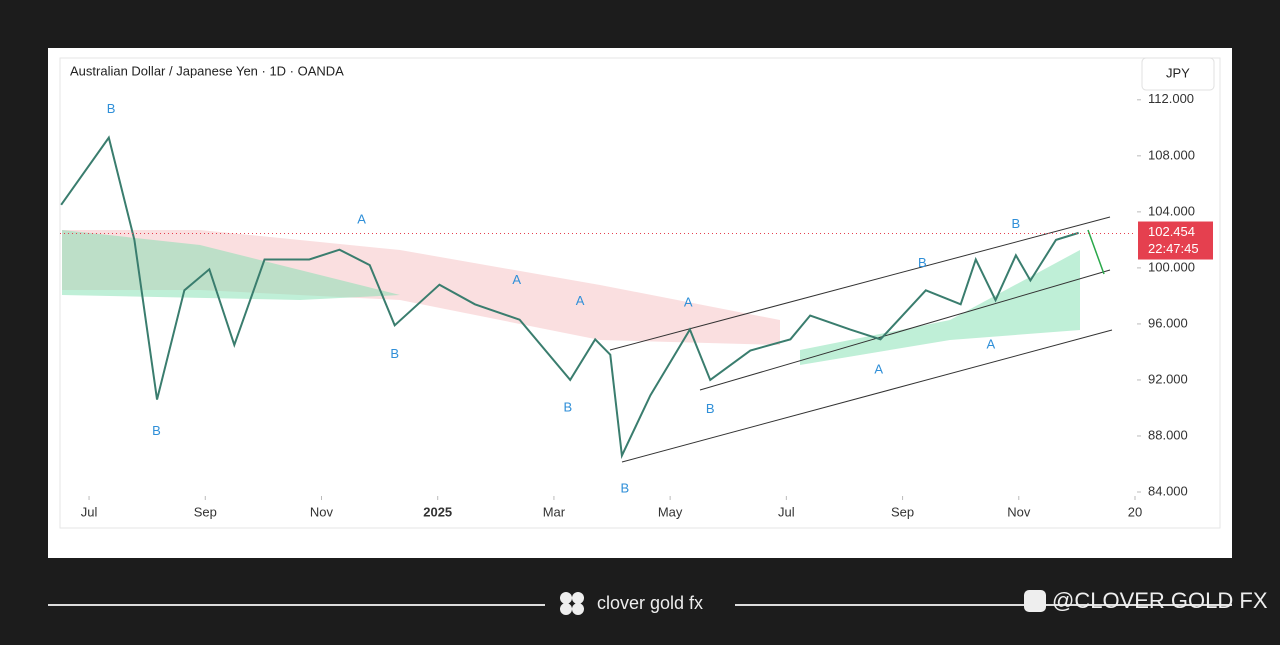 The image size is (1280, 645). I want to click on x-tick-label: 20, so click(1135, 511).